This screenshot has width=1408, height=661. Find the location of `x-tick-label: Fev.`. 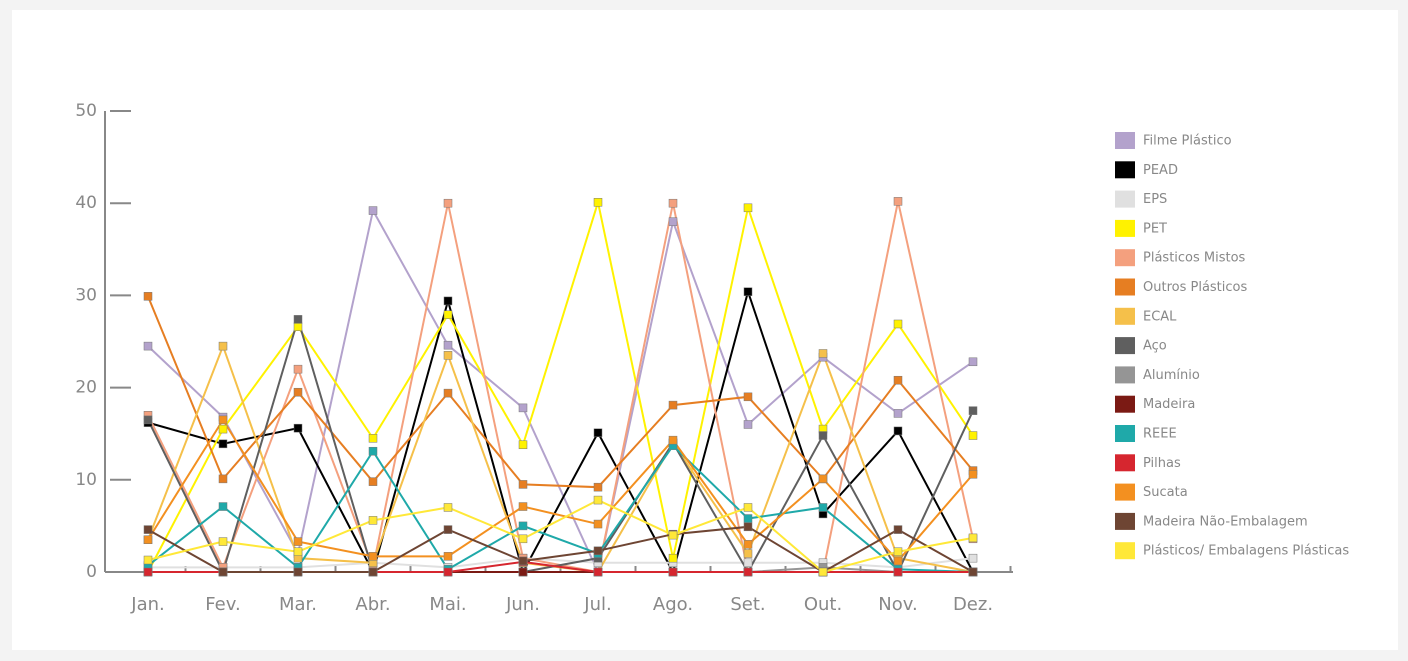

x-tick-label: Fev. is located at coordinates (222, 604).